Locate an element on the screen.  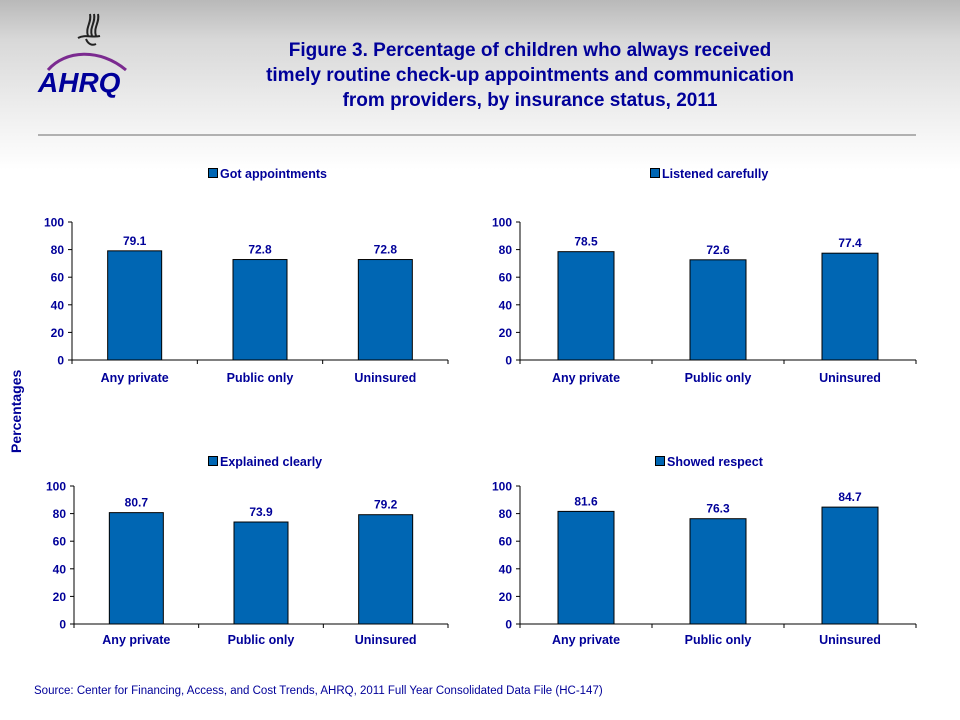
chart-legend: Listened carefully is located at coordinates (709, 174).